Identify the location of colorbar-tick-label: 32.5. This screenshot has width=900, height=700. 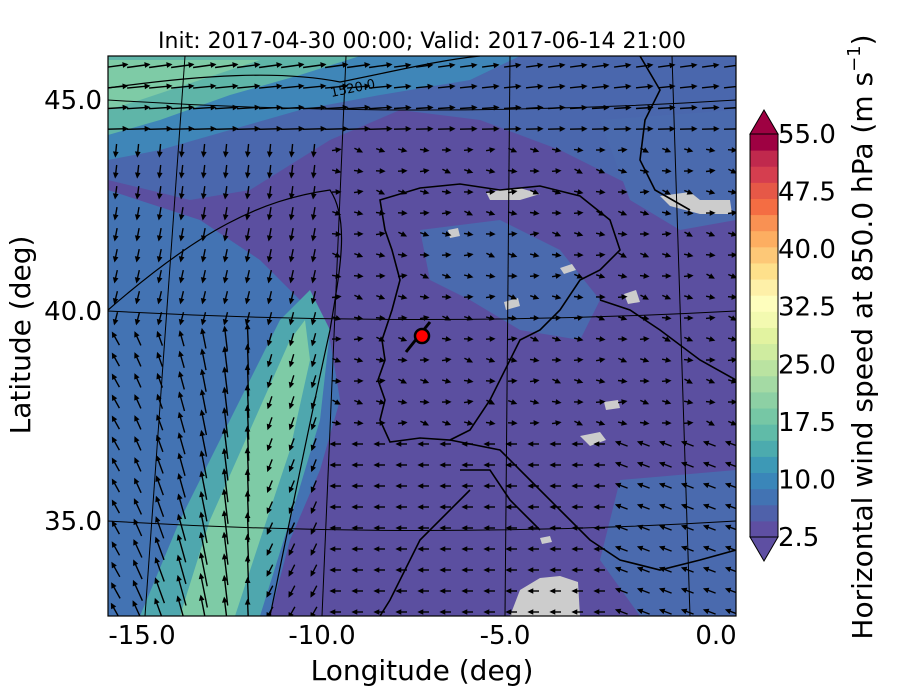
(807, 308).